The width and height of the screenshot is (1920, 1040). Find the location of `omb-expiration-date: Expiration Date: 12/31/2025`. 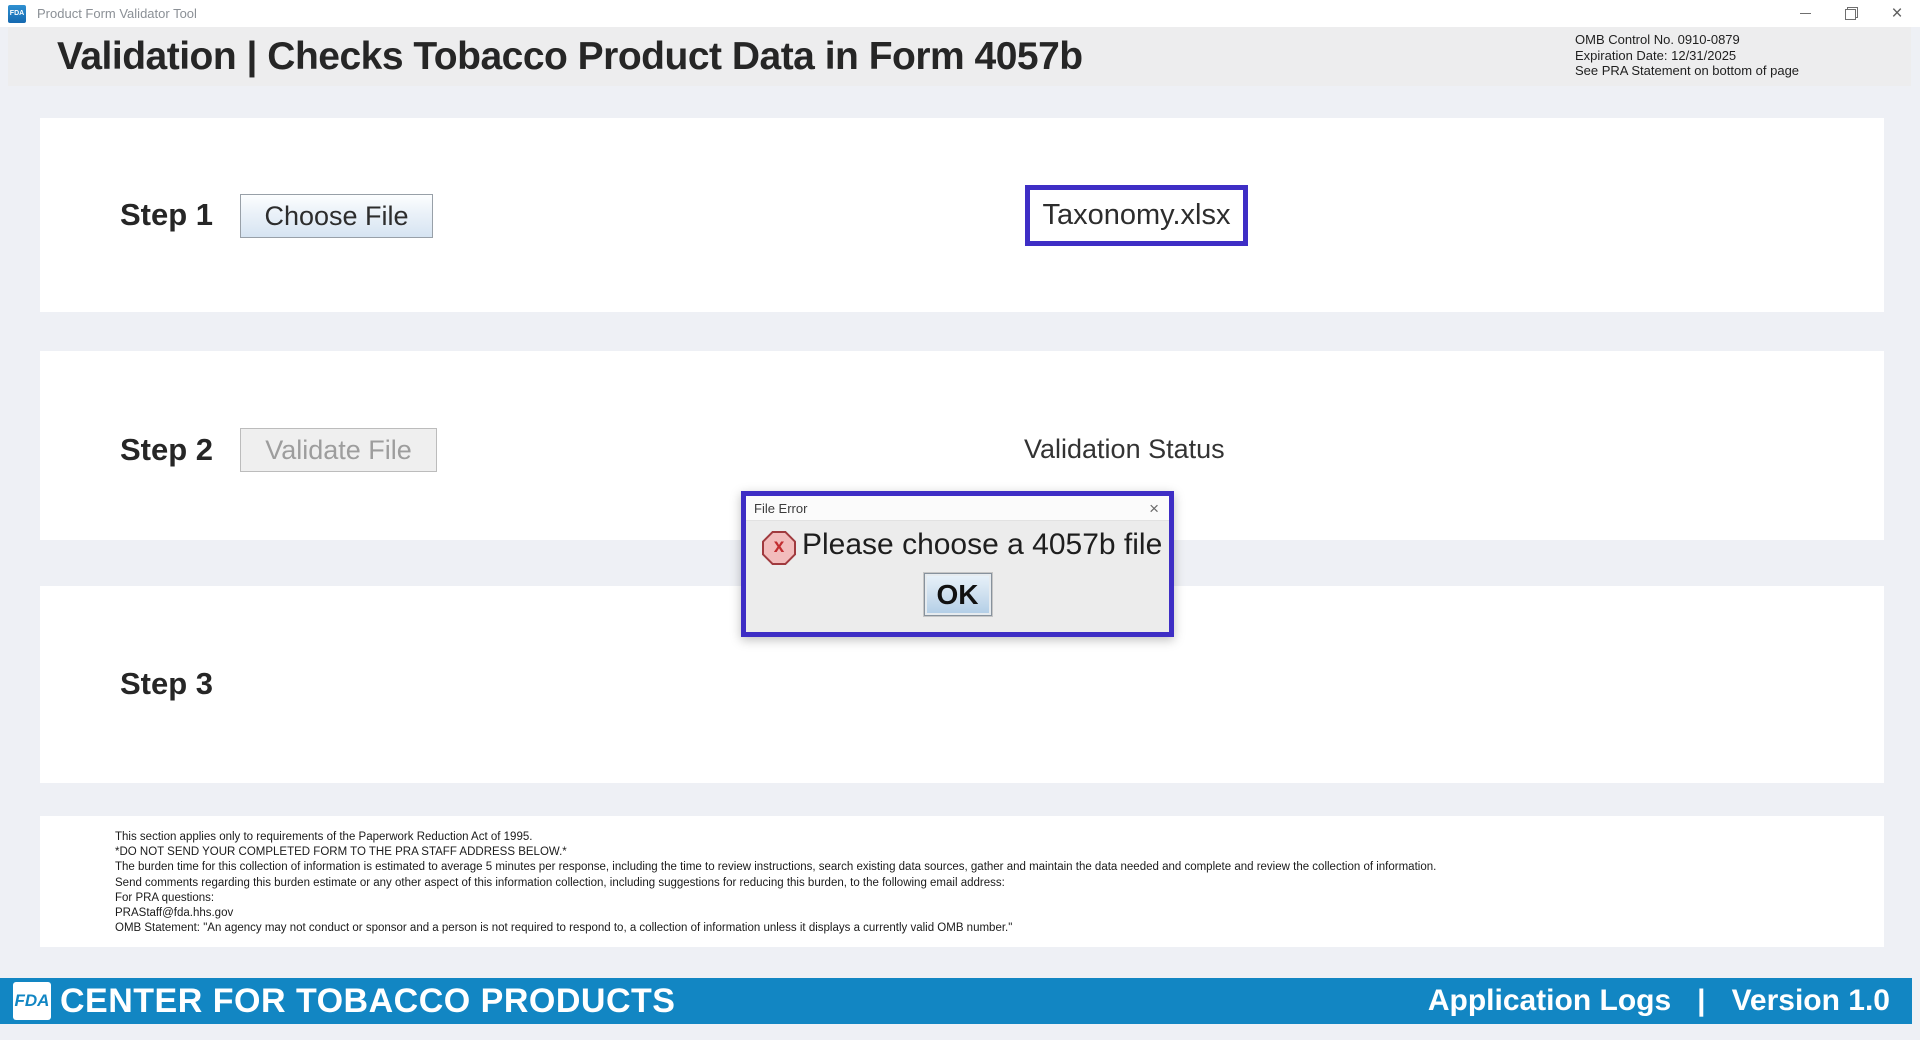

omb-expiration-date: Expiration Date: 12/31/2025 is located at coordinates (1656, 55).